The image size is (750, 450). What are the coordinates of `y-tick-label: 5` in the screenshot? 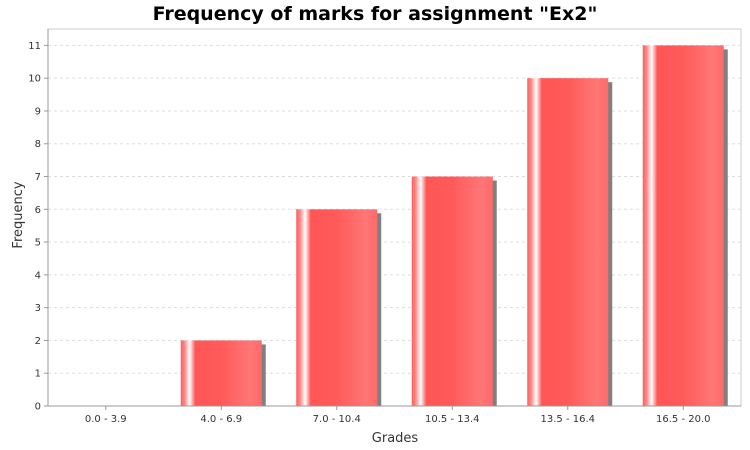 It's located at (38, 243).